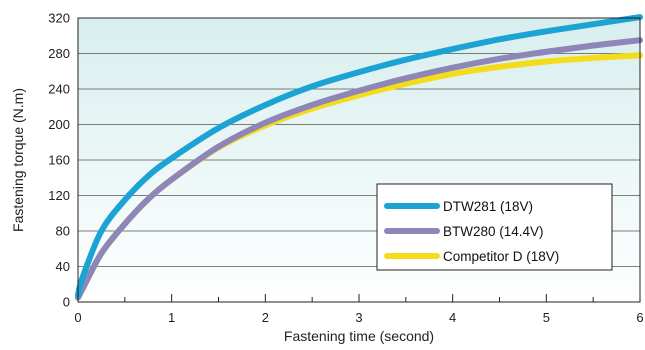 Image resolution: width=645 pixels, height=350 pixels. Describe the element at coordinates (59, 124) in the screenshot. I see `y-tick-label: 200` at that location.